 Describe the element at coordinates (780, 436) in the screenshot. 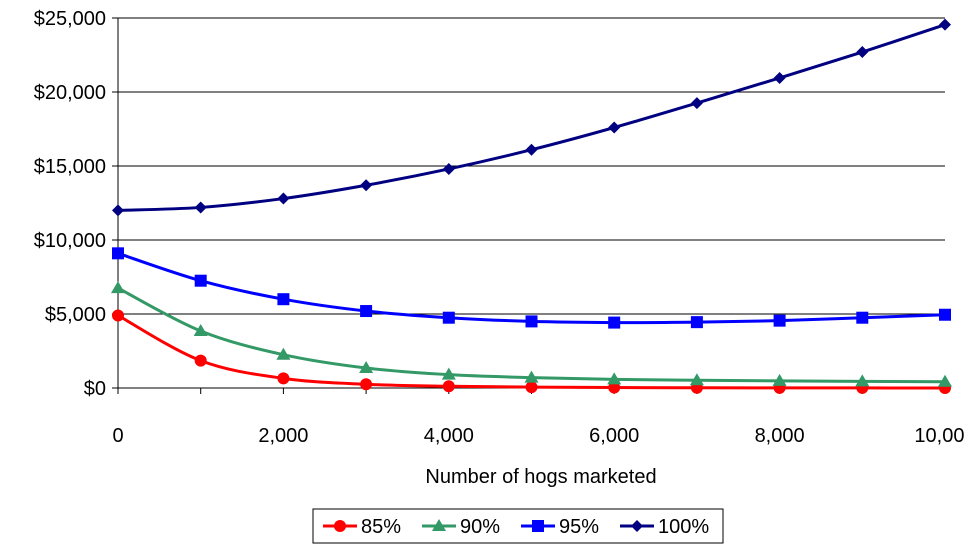

I see `x-tick-label: 8,000` at that location.